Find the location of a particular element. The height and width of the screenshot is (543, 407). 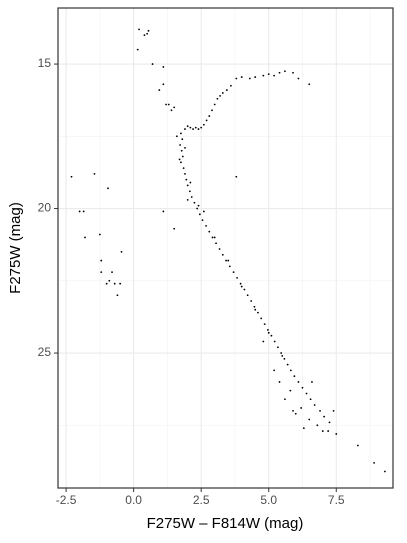

y-axis-title: F275W (mag) is located at coordinates (15, 248).